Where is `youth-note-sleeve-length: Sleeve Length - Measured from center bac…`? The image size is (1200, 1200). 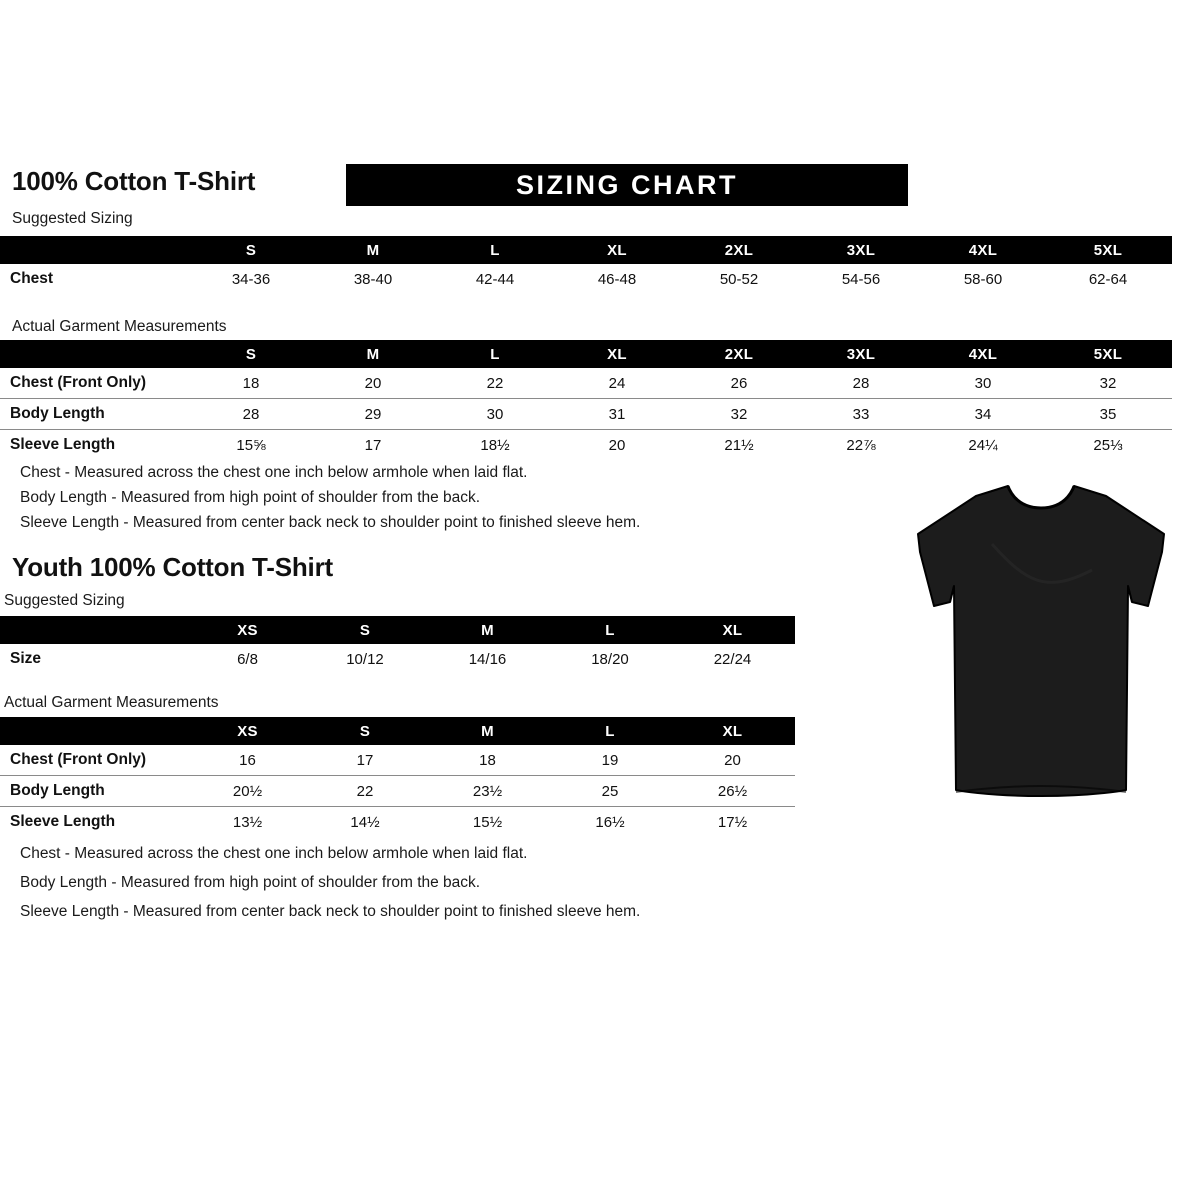 youth-note-sleeve-length: Sleeve Length - Measured from center bac… is located at coordinates (330, 911).